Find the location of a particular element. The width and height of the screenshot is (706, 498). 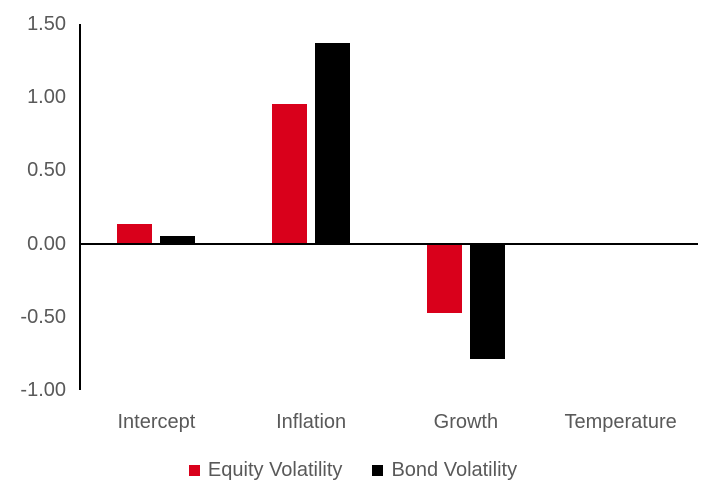

y-axis-tick-label: 1.00 is located at coordinates (46, 97).